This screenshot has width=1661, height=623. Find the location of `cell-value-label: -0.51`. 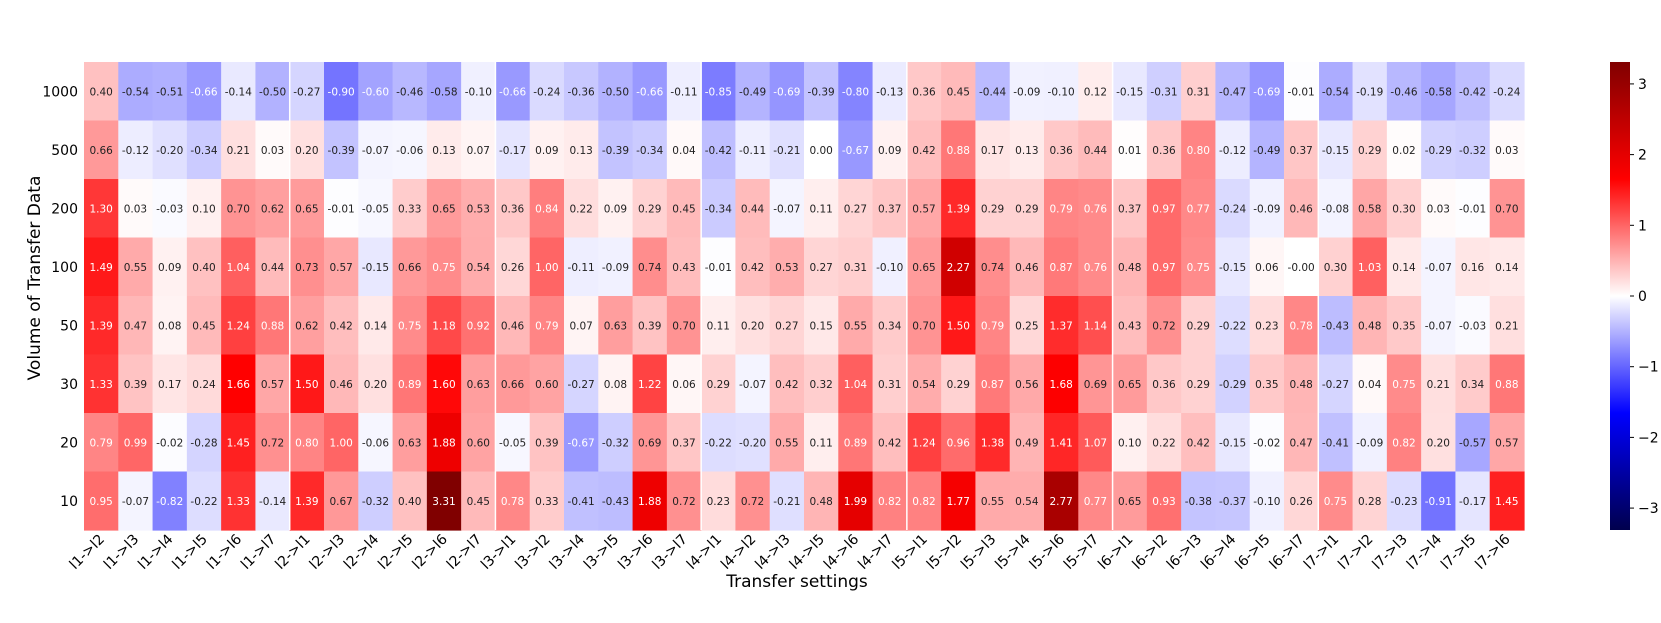

cell-value-label: -0.51 is located at coordinates (169, 92).